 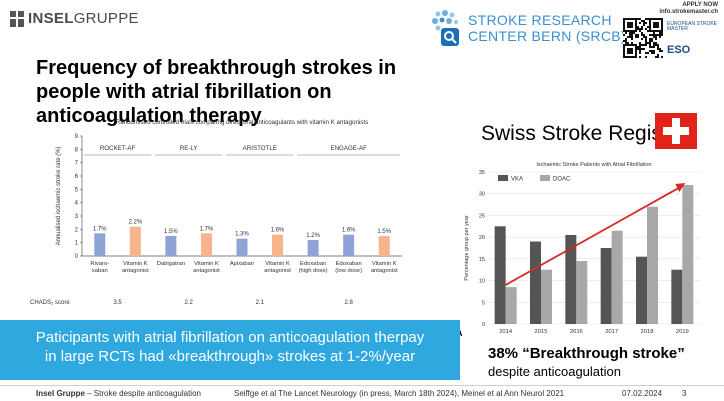 I want to click on y-tick-label: 25, so click(x=482, y=216).